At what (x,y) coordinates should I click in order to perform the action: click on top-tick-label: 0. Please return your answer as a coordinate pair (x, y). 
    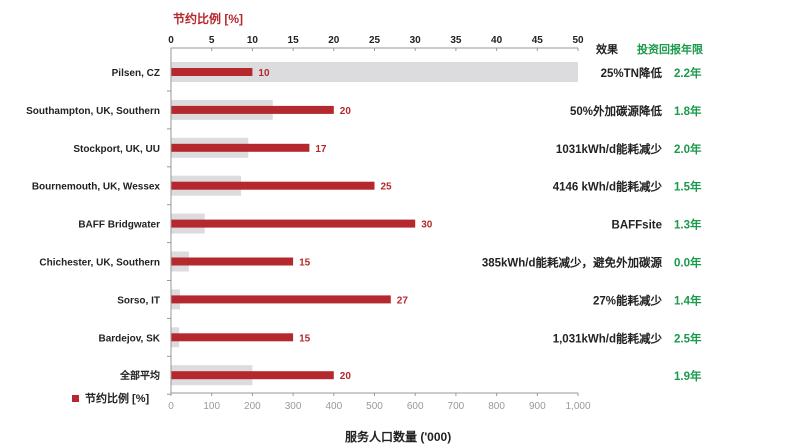
    Looking at the image, I should click on (171, 40).